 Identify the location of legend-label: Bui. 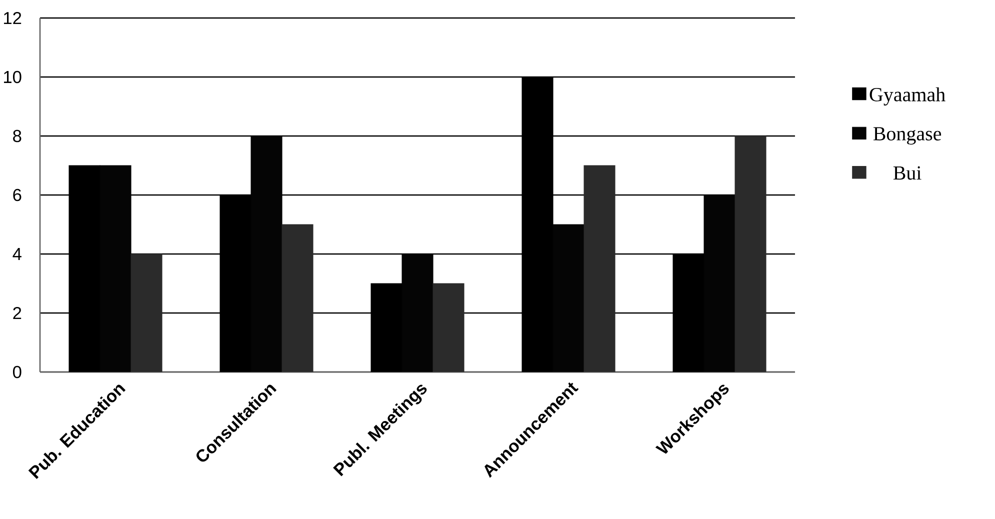
(907, 173).